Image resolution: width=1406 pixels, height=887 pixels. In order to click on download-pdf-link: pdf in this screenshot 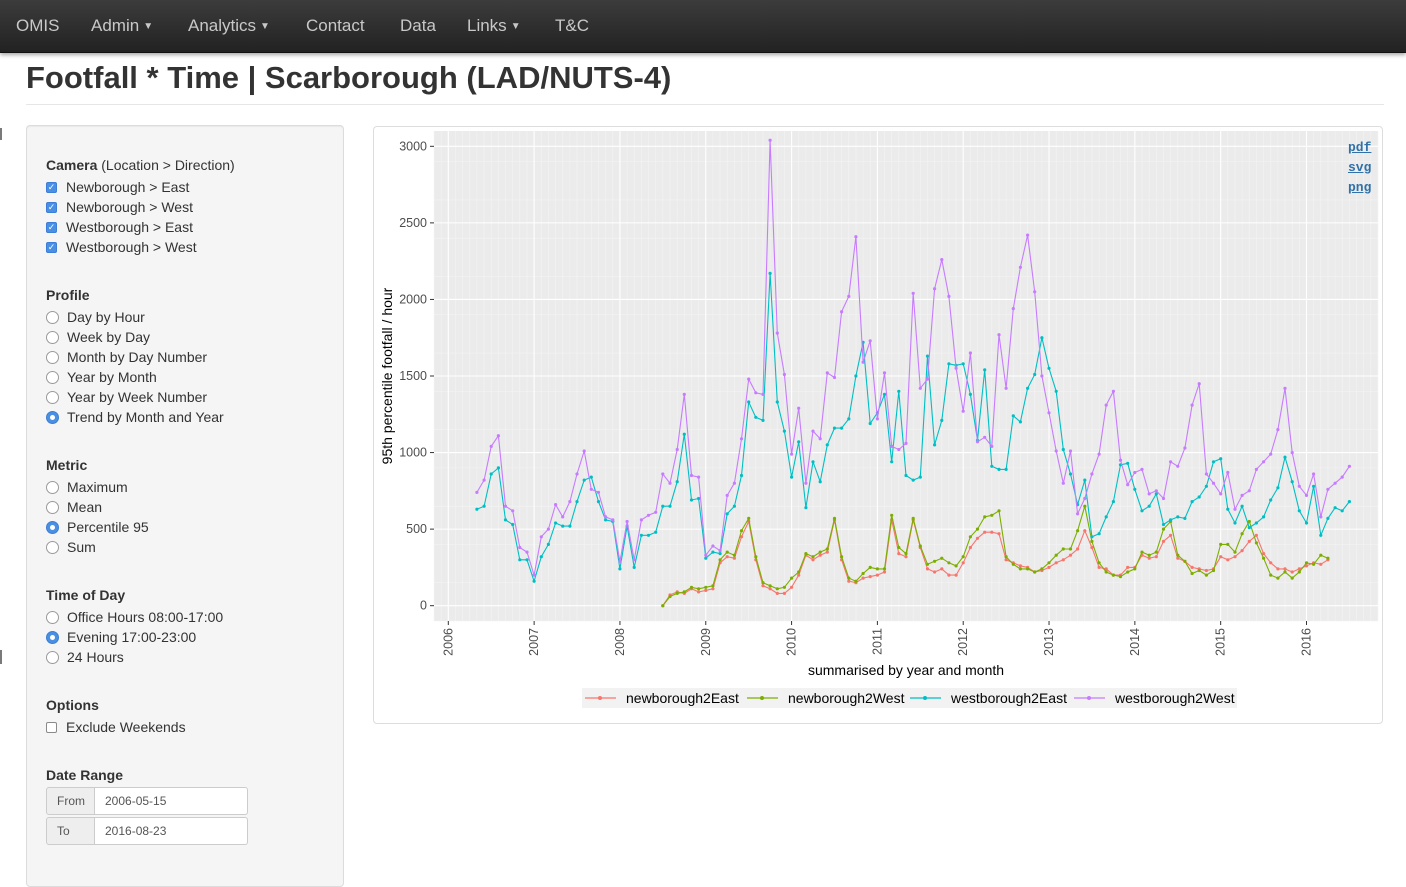, I will do `click(1360, 147)`.